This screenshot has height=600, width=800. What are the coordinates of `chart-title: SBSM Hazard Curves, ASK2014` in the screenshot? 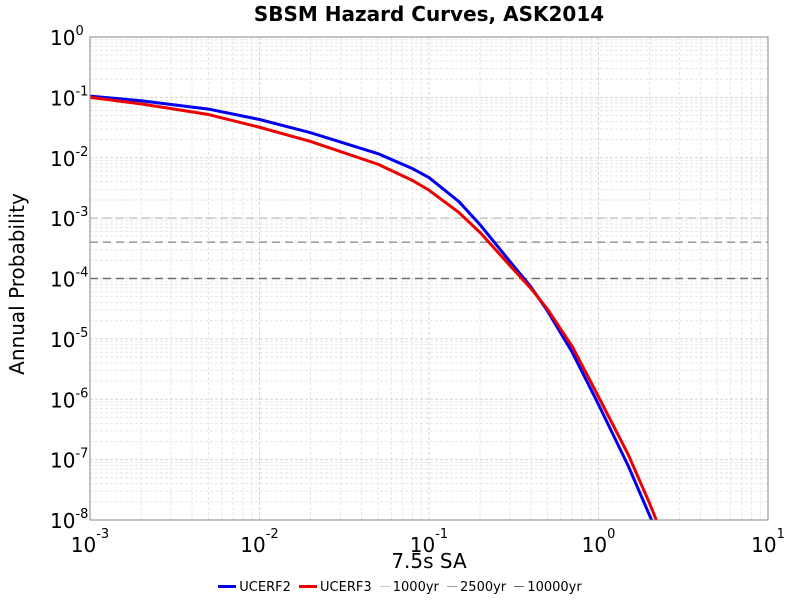 It's located at (429, 14).